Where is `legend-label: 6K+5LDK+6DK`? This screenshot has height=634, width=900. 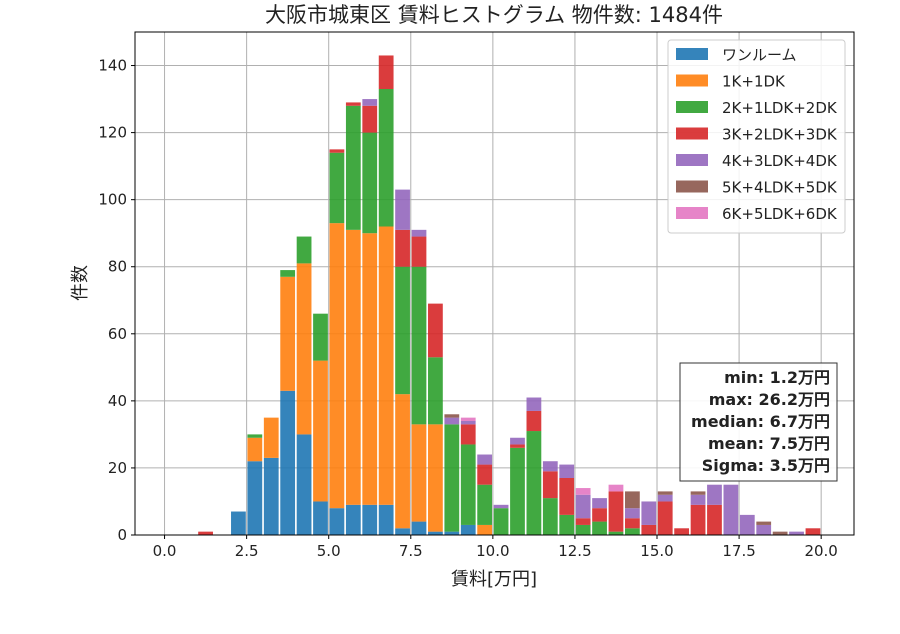
legend-label: 6K+5LDK+6DK is located at coordinates (780, 214).